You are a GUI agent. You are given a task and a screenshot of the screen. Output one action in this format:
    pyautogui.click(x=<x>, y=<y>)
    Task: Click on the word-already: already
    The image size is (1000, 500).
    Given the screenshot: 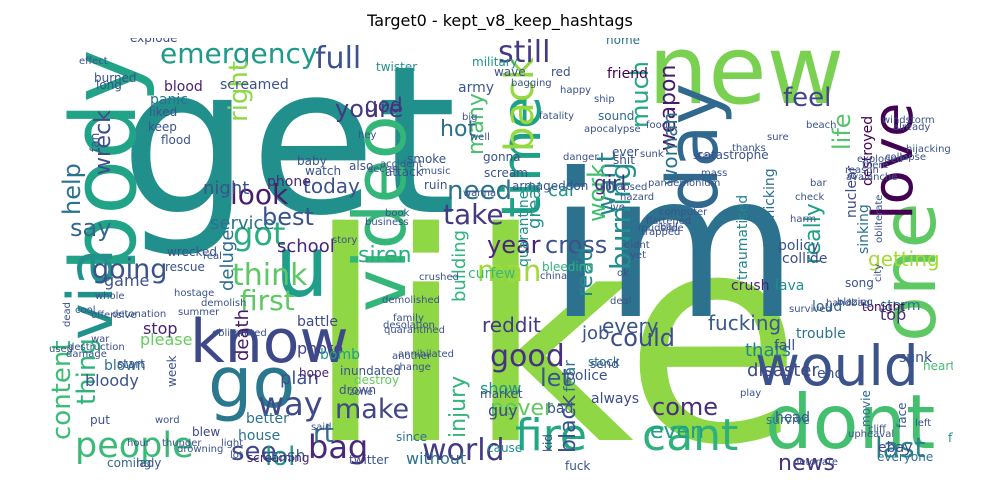 What is the action you would take?
    pyautogui.click(x=911, y=127)
    